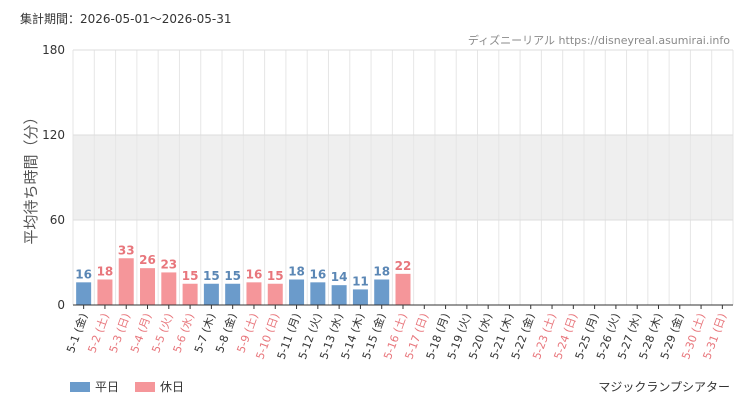 Image resolution: width=750 pixels, height=410 pixels. What do you see at coordinates (61, 305) in the screenshot?
I see `y-tick-label: 0` at bounding box center [61, 305].